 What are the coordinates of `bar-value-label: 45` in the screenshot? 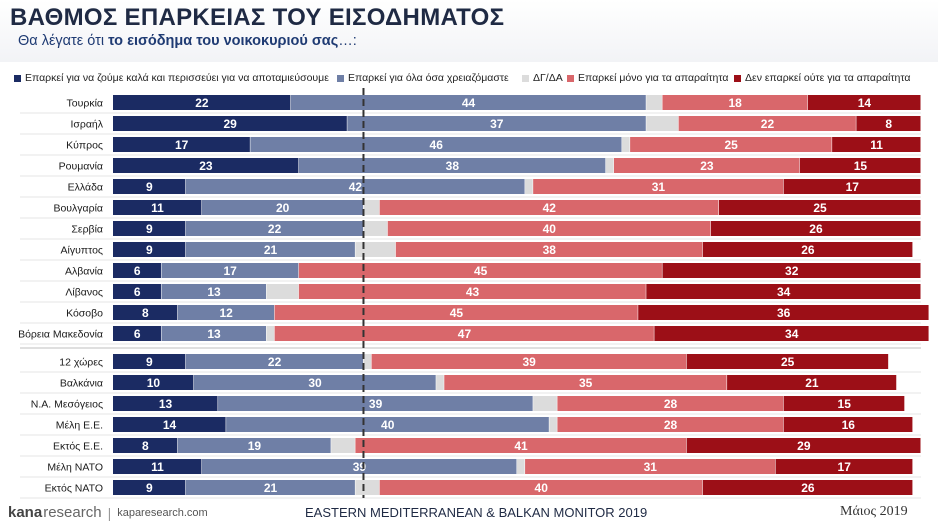 It's located at (481, 271).